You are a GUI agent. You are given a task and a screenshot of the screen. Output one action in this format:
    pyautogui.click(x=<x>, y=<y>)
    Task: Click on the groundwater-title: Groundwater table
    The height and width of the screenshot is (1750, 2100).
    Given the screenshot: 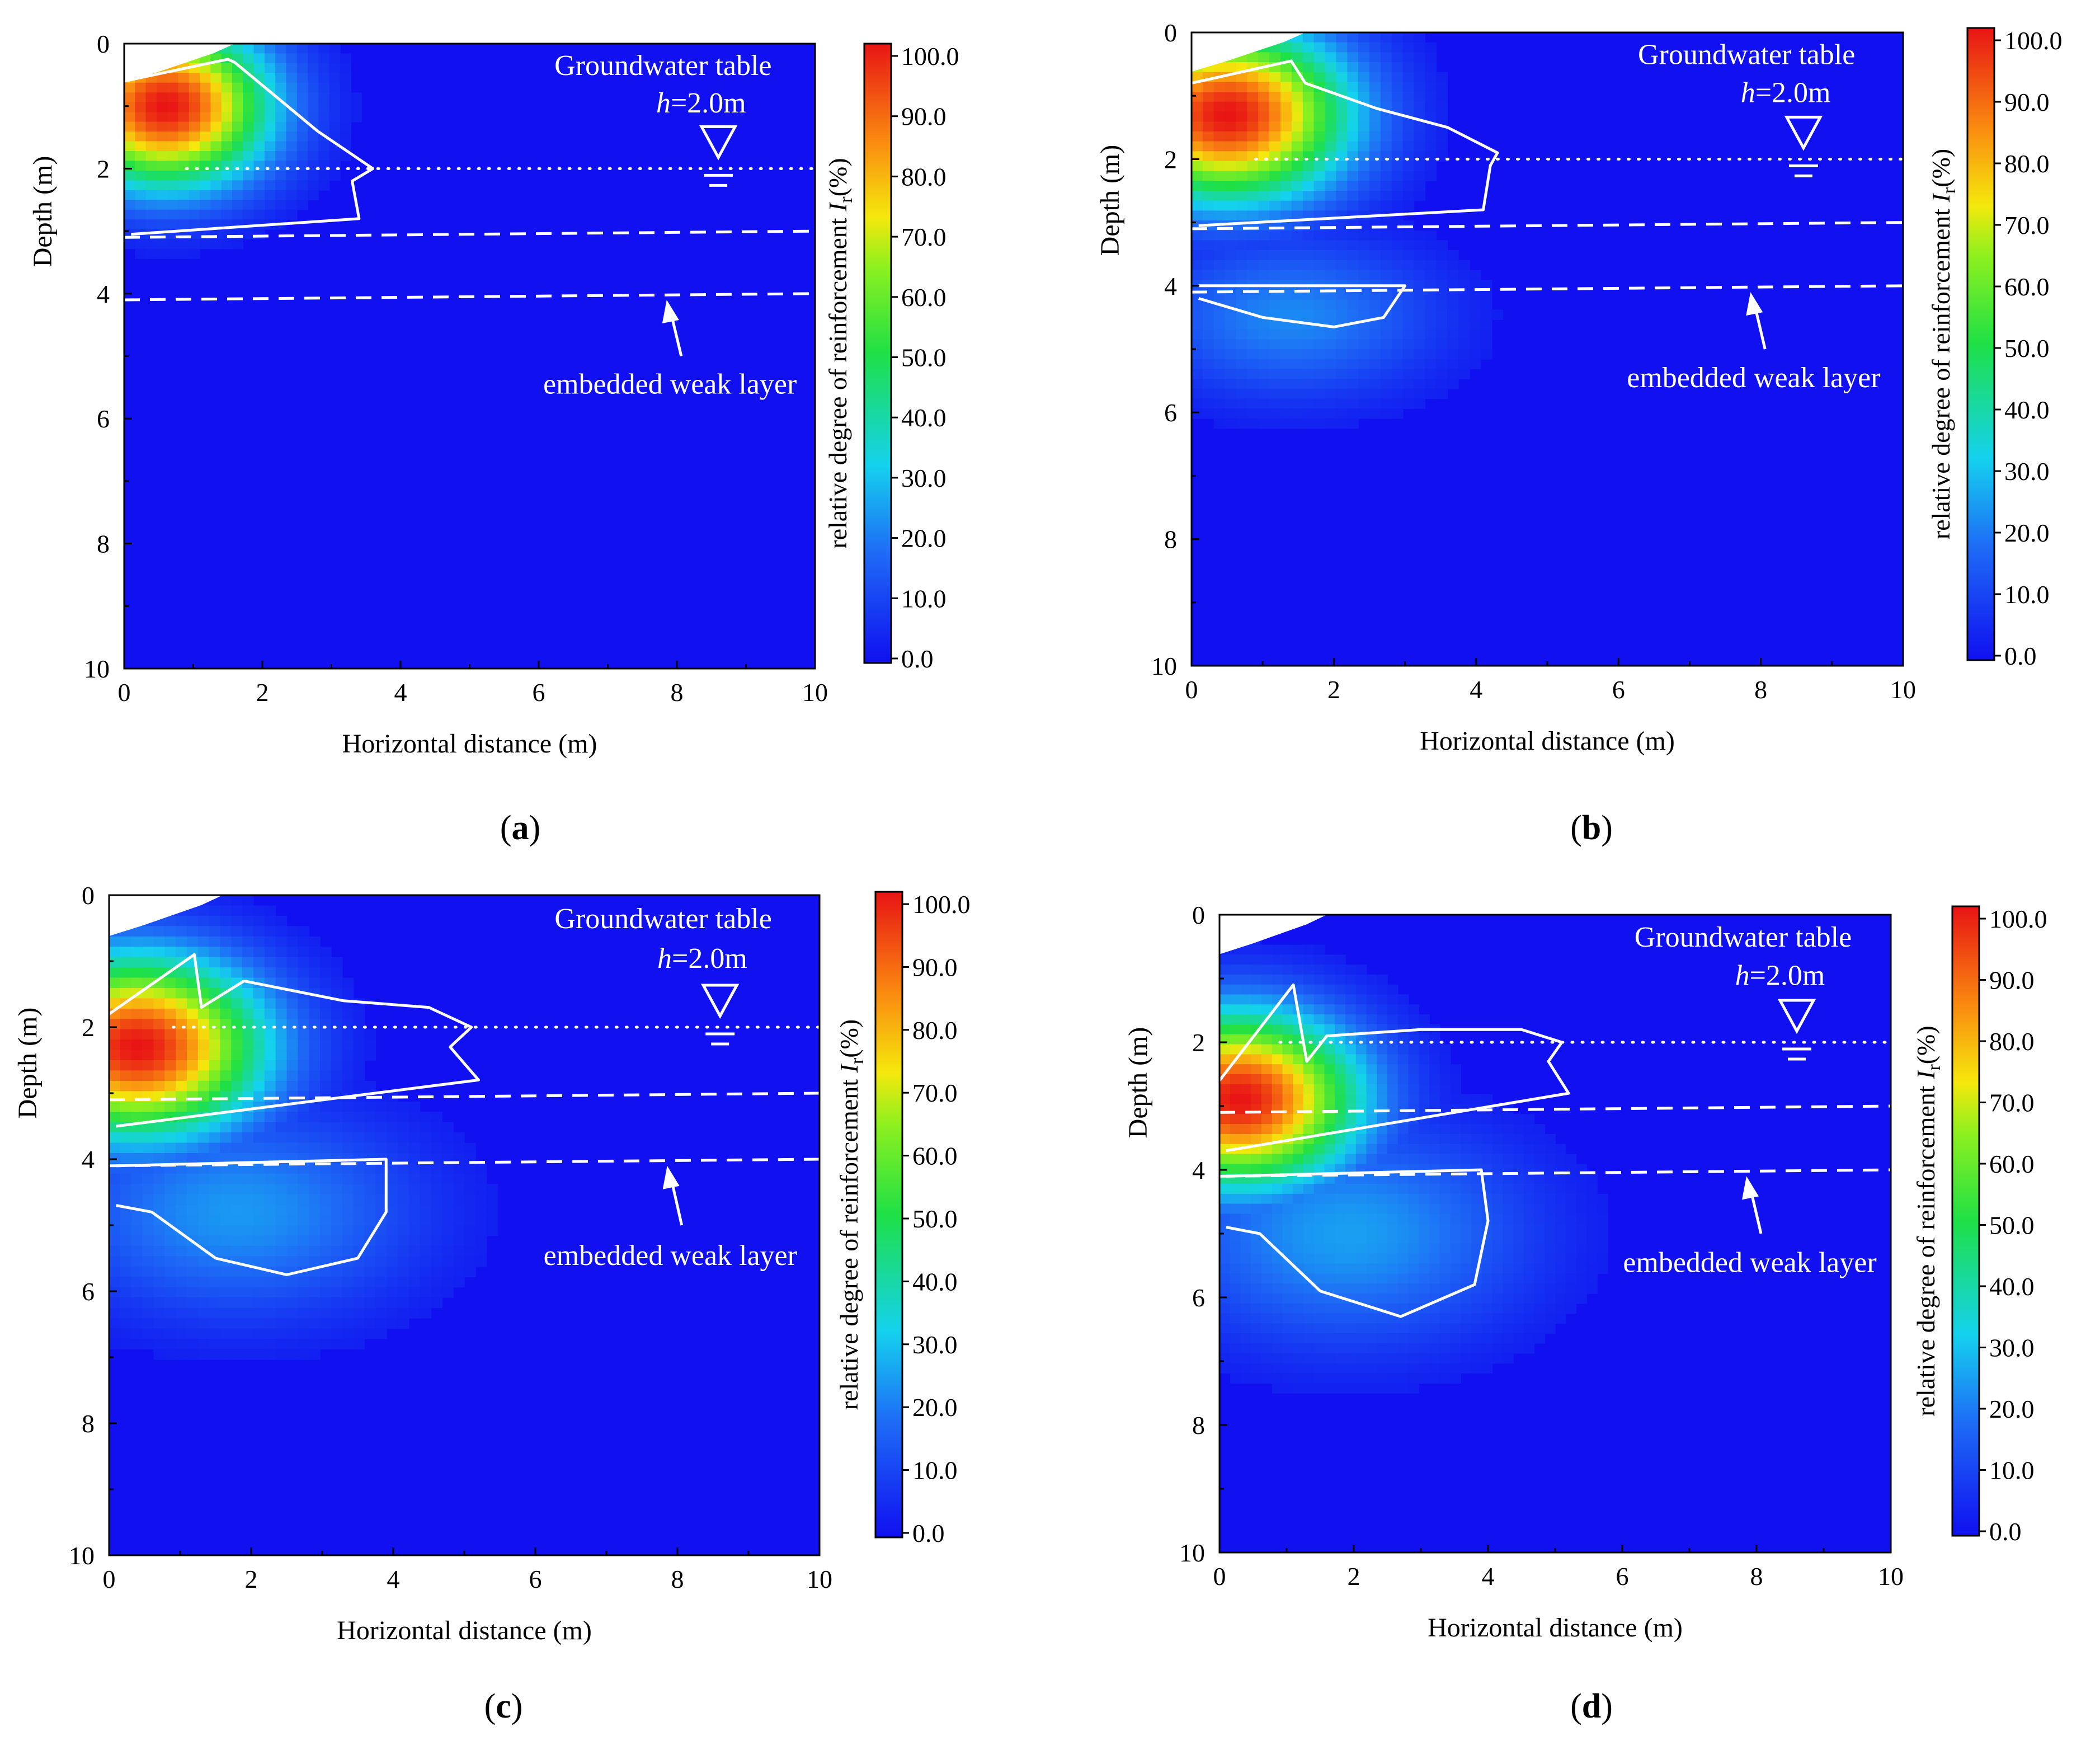 What is the action you would take?
    pyautogui.click(x=1746, y=55)
    